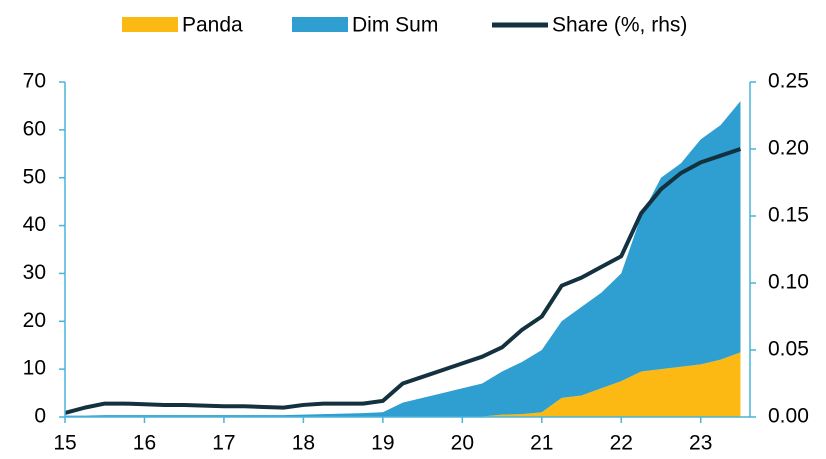 The image size is (826, 459). I want to click on area, so click(403, 384).